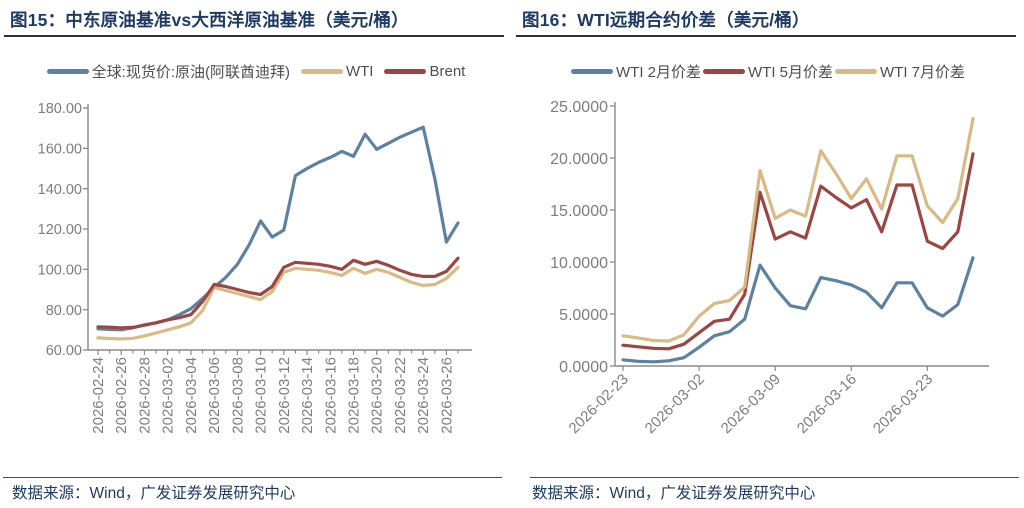  Describe the element at coordinates (278, 293) in the screenshot. I see `line-brent` at that location.